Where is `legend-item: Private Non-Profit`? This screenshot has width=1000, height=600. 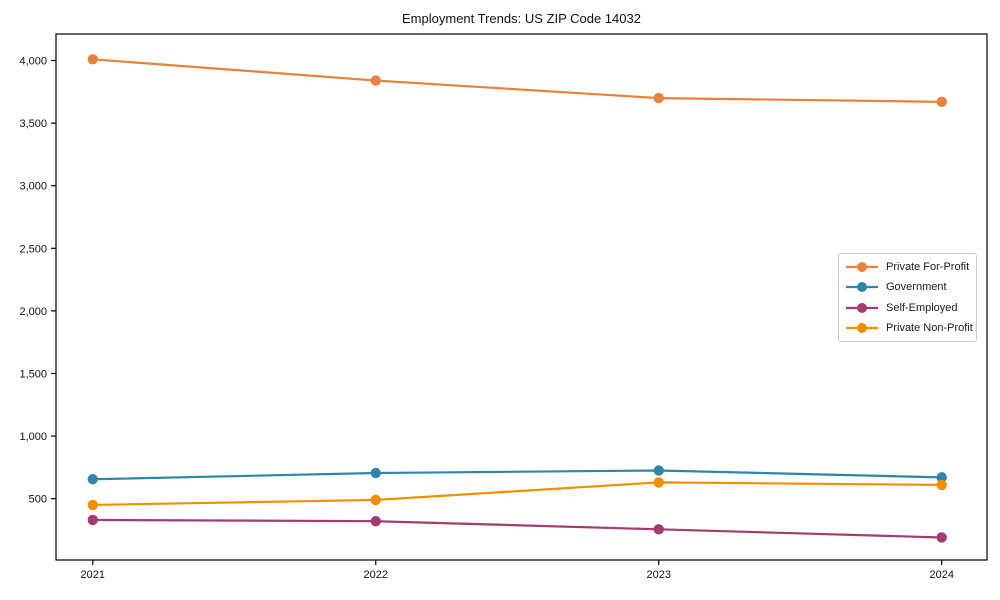
legend-item: Private Non-Profit is located at coordinates (911, 328).